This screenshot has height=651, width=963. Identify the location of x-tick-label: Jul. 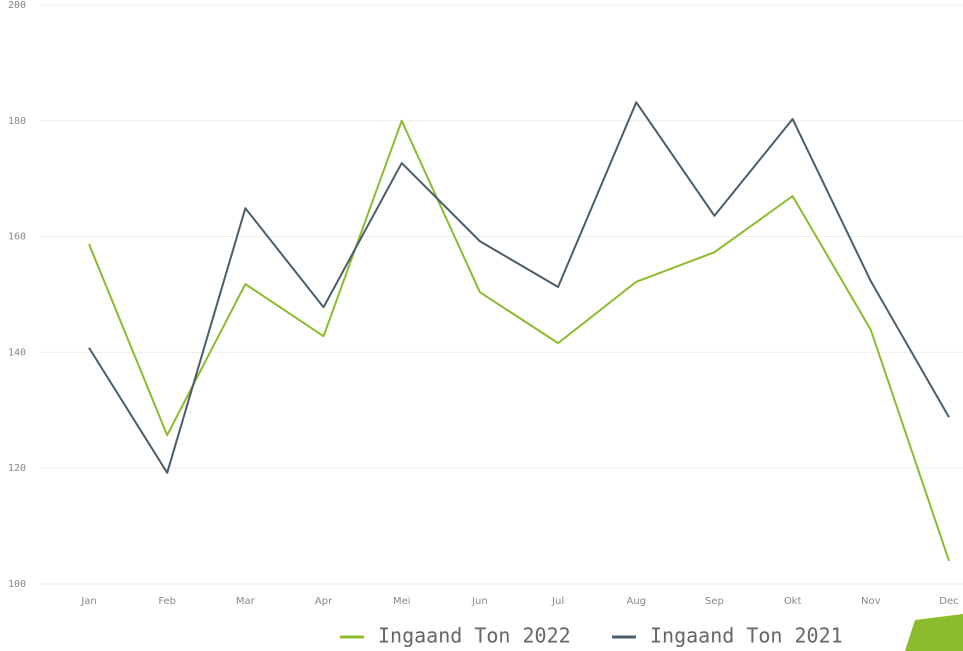
(557, 601).